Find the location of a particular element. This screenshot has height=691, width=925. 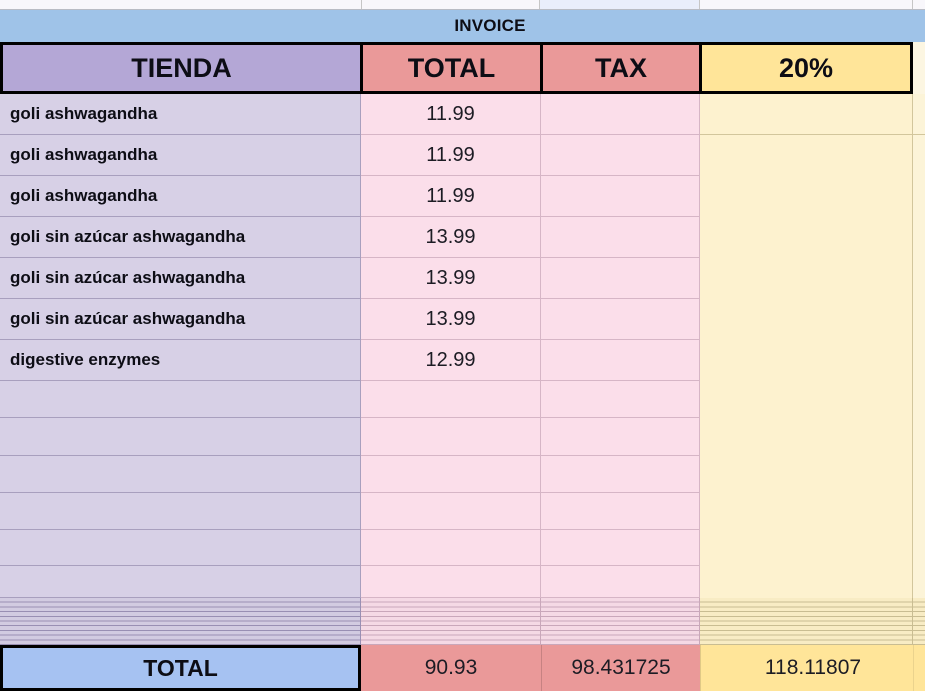

invoice-title: INVOICE is located at coordinates (490, 25).